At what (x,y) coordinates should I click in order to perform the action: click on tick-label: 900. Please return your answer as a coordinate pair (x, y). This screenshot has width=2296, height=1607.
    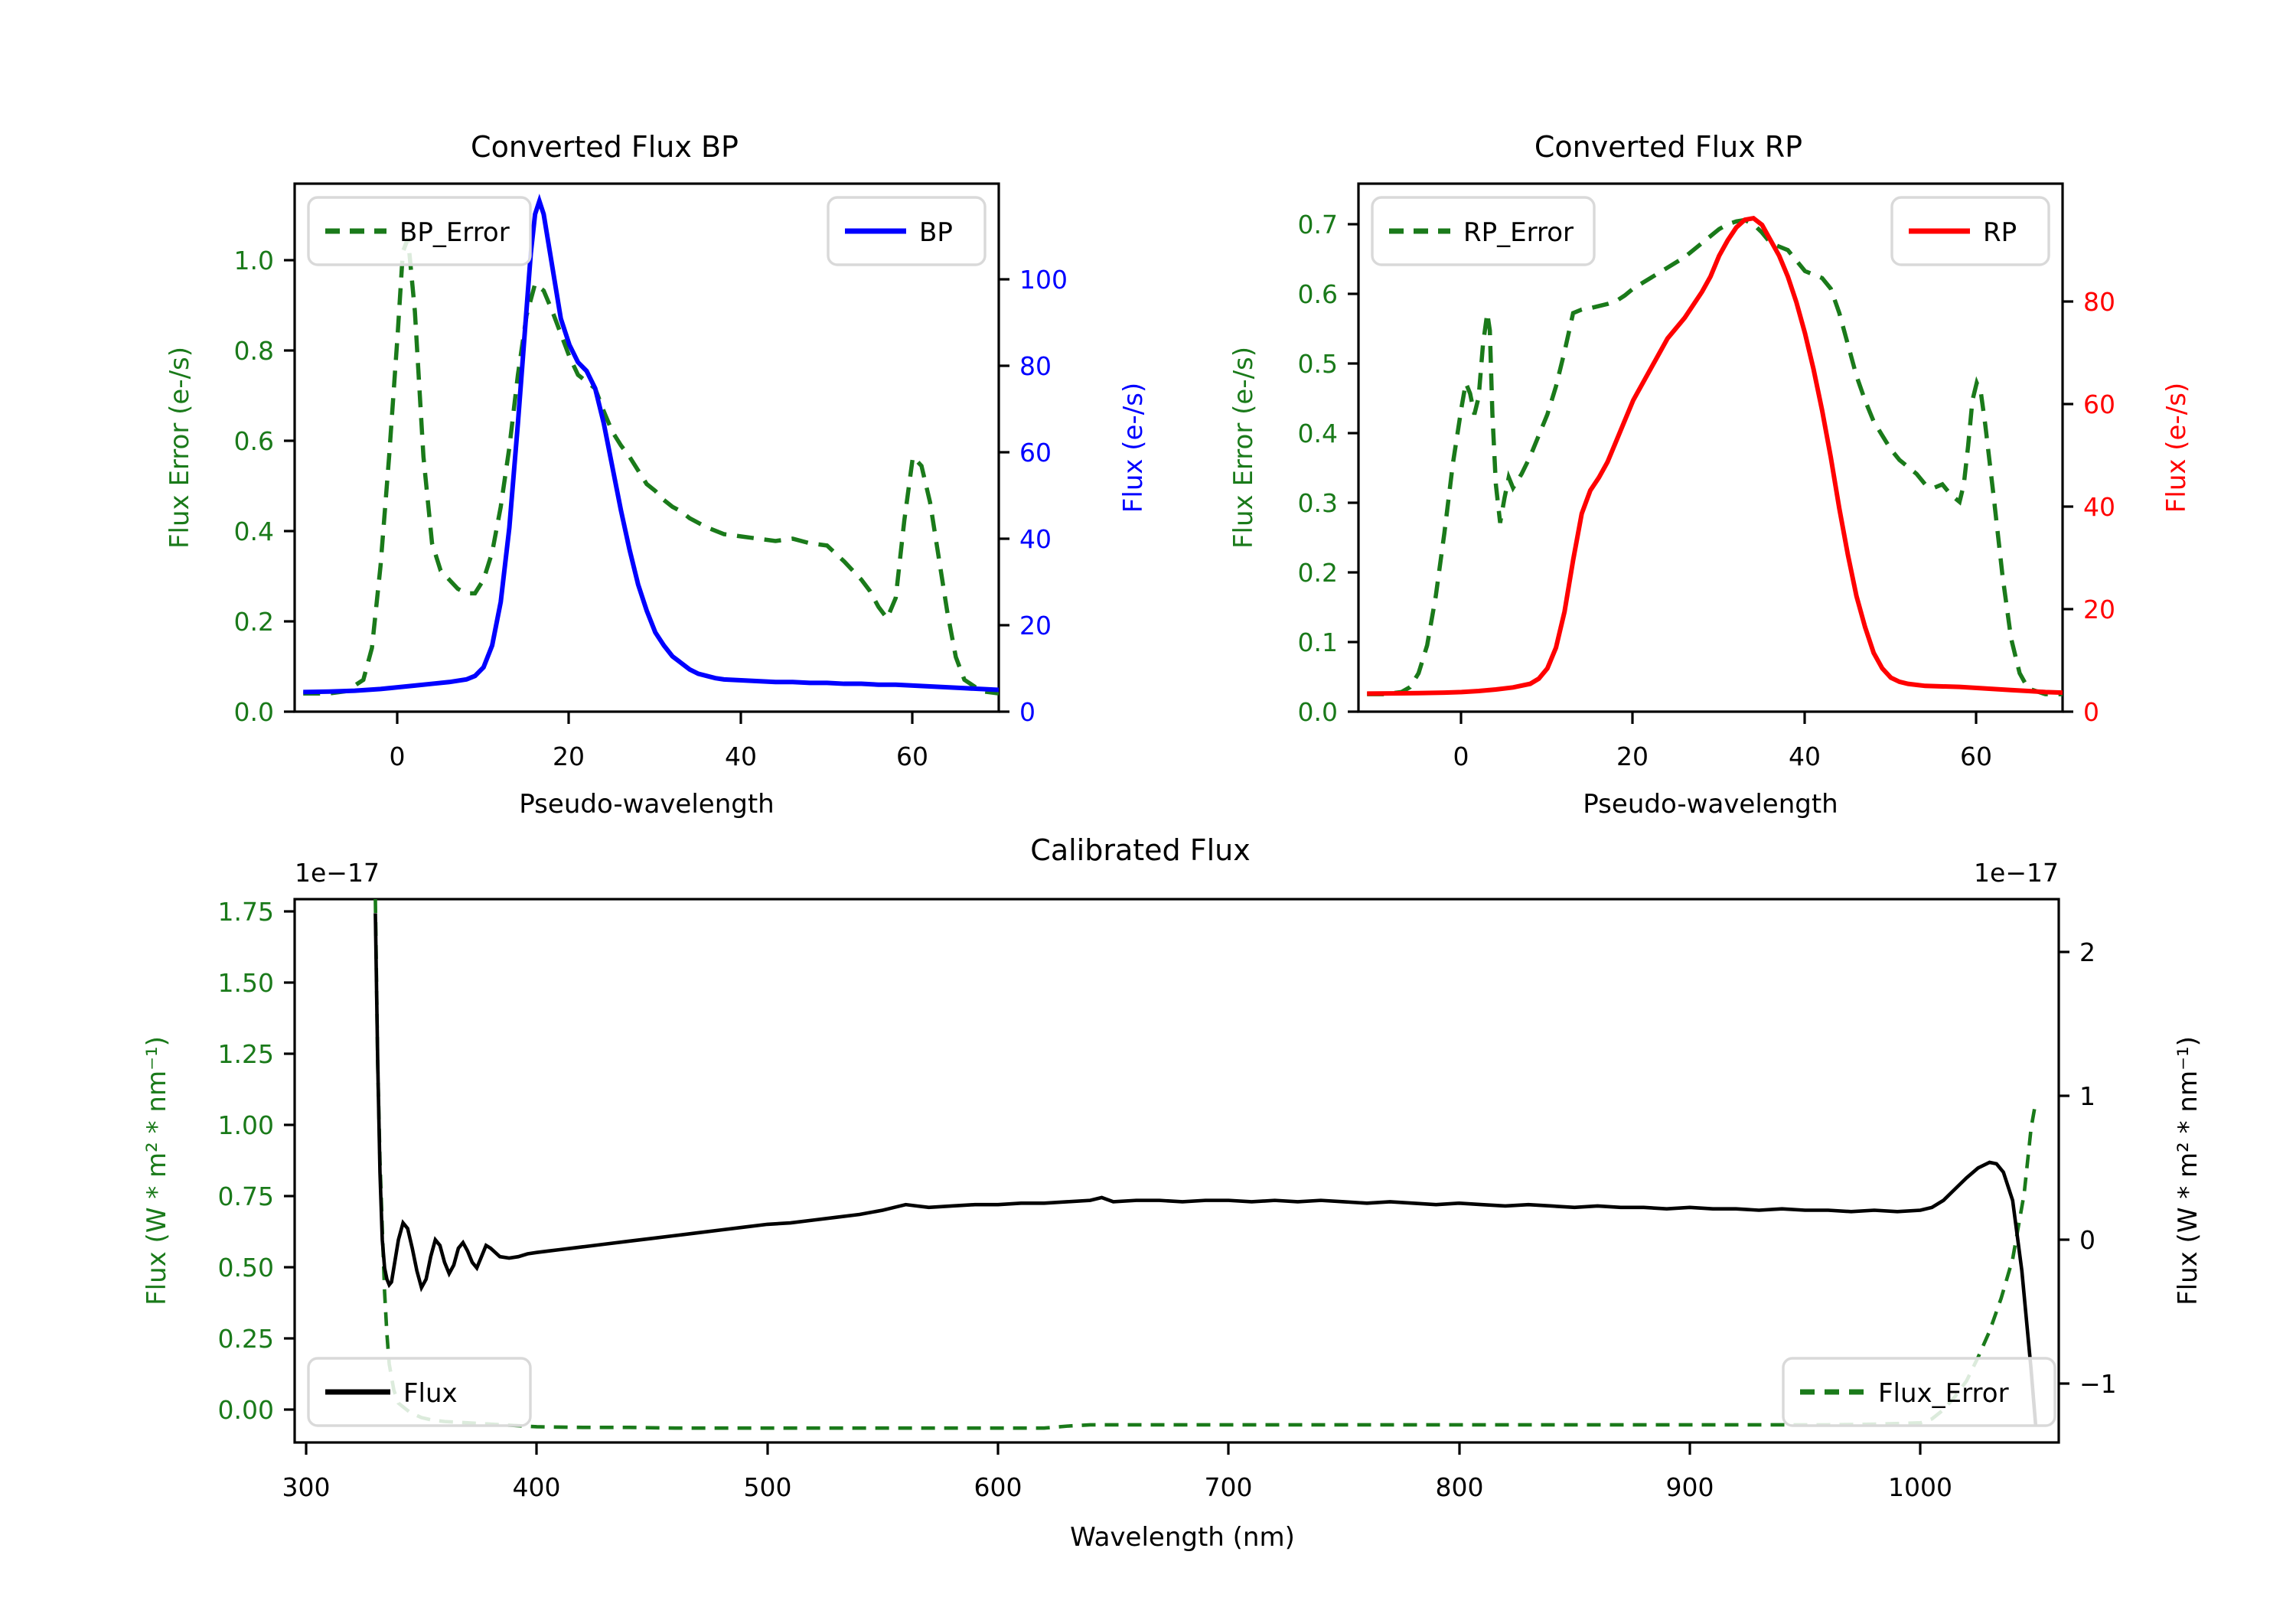
    Looking at the image, I should click on (1690, 1487).